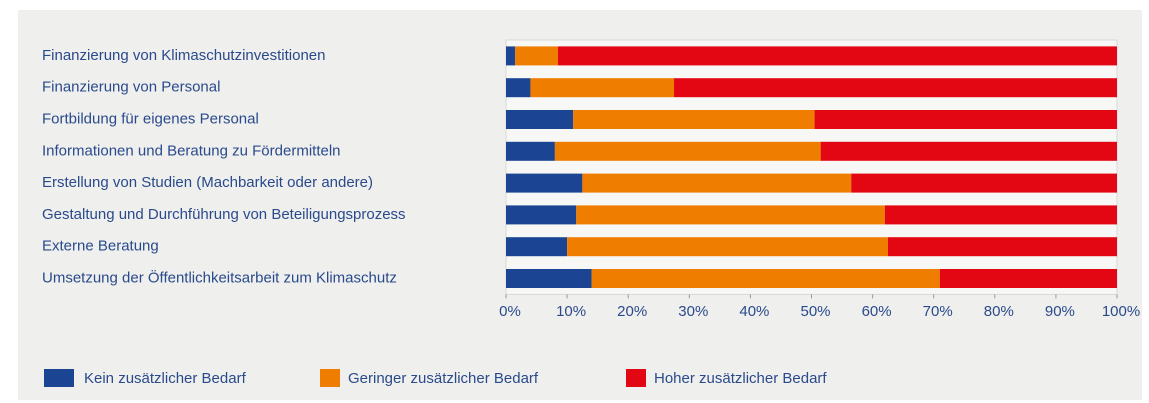  What do you see at coordinates (938, 311) in the screenshot?
I see `x-tick-label: 70%` at bounding box center [938, 311].